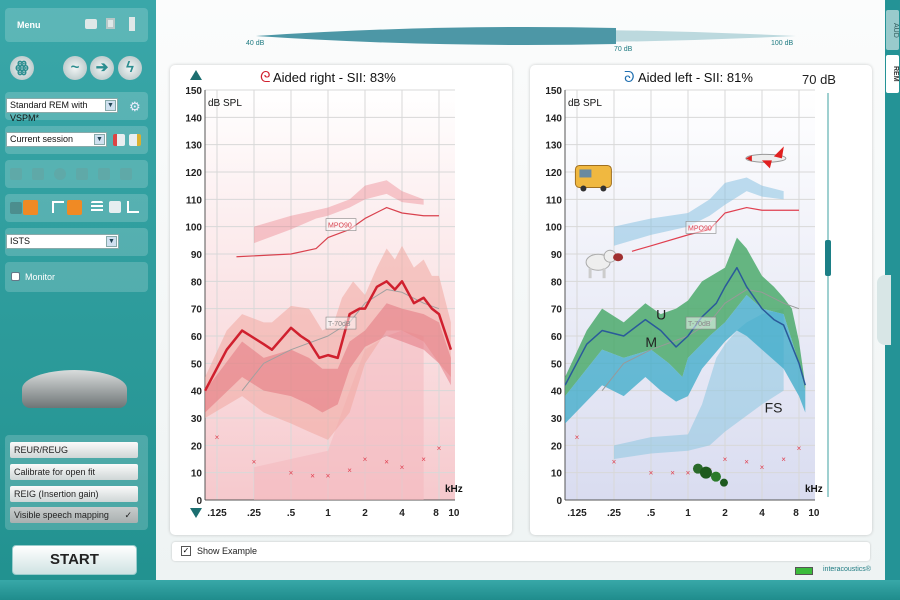 The width and height of the screenshot is (900, 600). Describe the element at coordinates (119, 140) in the screenshot. I see `import-session-icon` at that location.